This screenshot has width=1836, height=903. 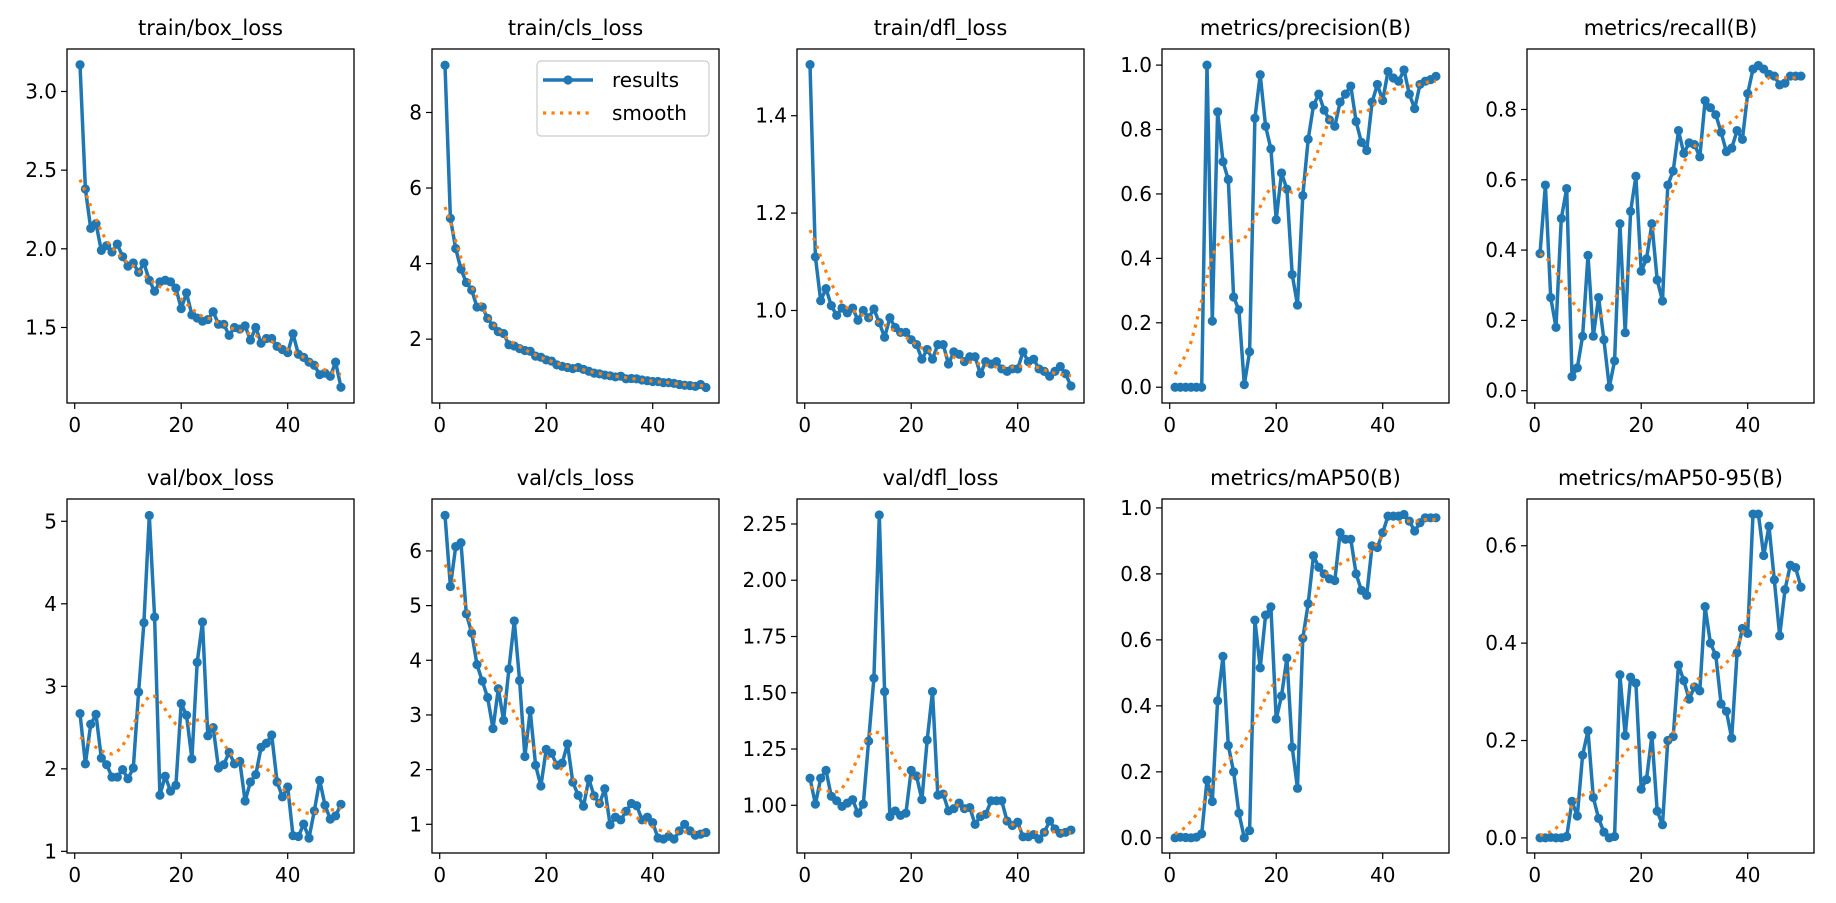 What do you see at coordinates (1501, 320) in the screenshot?
I see `y-tick-label: 0.2` at bounding box center [1501, 320].